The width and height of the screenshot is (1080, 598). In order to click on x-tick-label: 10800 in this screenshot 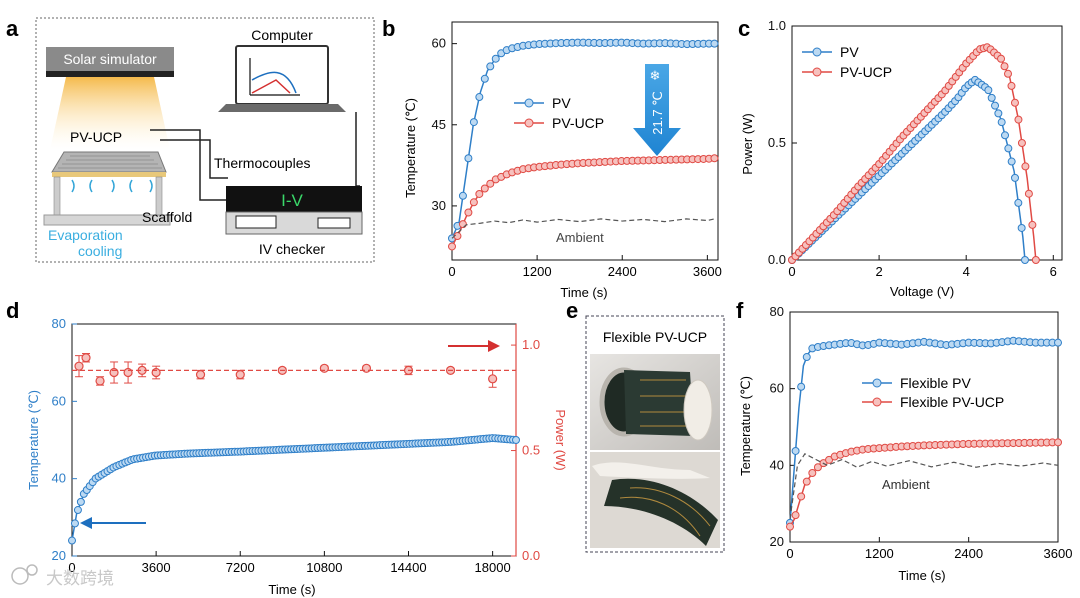, I will do `click(324, 567)`.